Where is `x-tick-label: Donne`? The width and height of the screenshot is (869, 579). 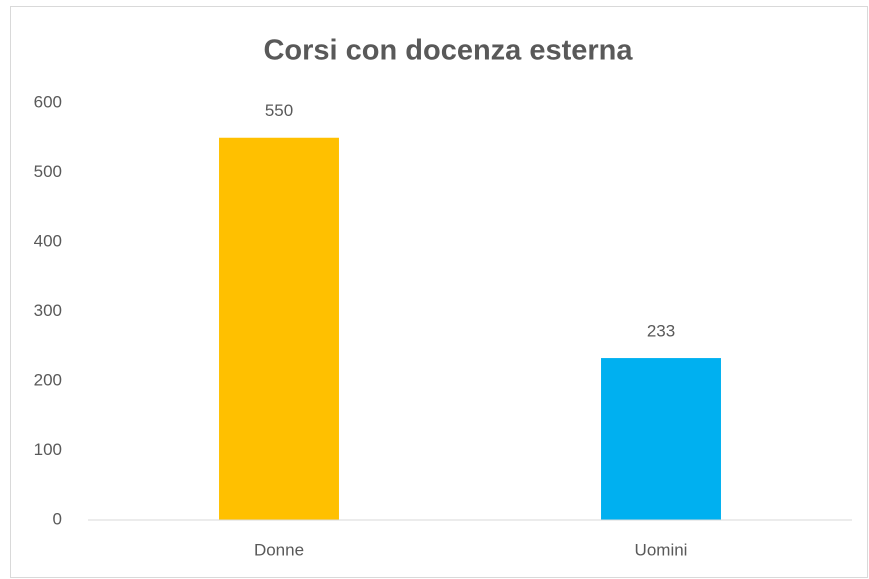
x-tick-label: Donne is located at coordinates (279, 549).